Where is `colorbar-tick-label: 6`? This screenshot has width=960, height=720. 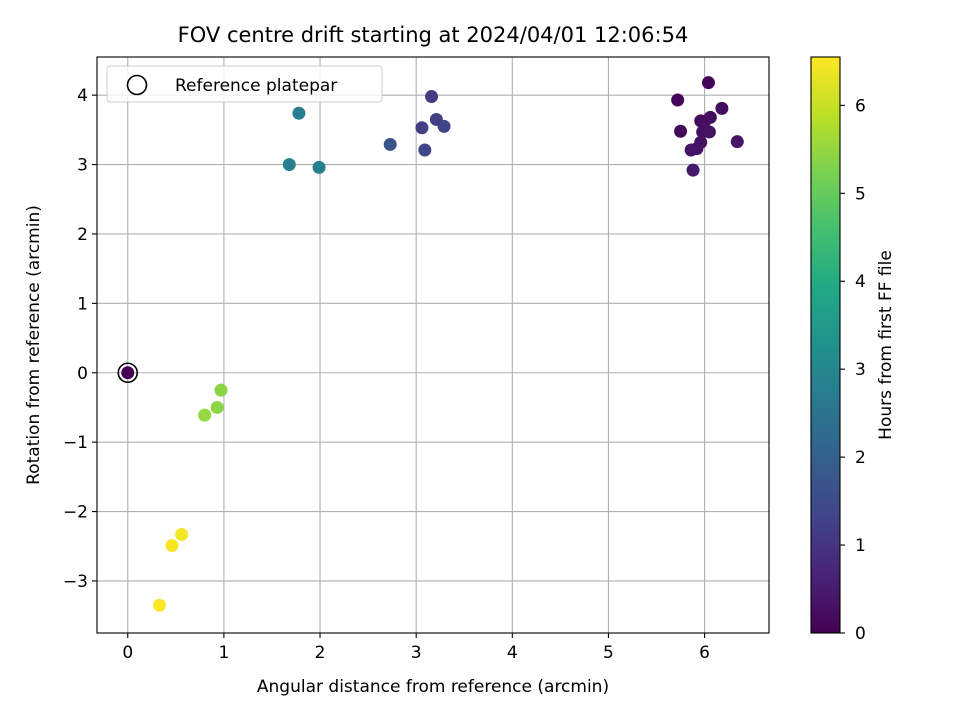
colorbar-tick-label: 6 is located at coordinates (860, 106).